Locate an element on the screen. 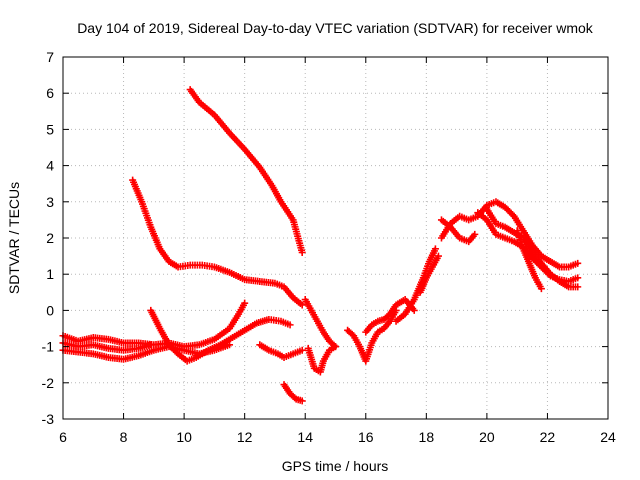 This screenshot has width=640, height=480. x-tick-label: 12 is located at coordinates (245, 437).